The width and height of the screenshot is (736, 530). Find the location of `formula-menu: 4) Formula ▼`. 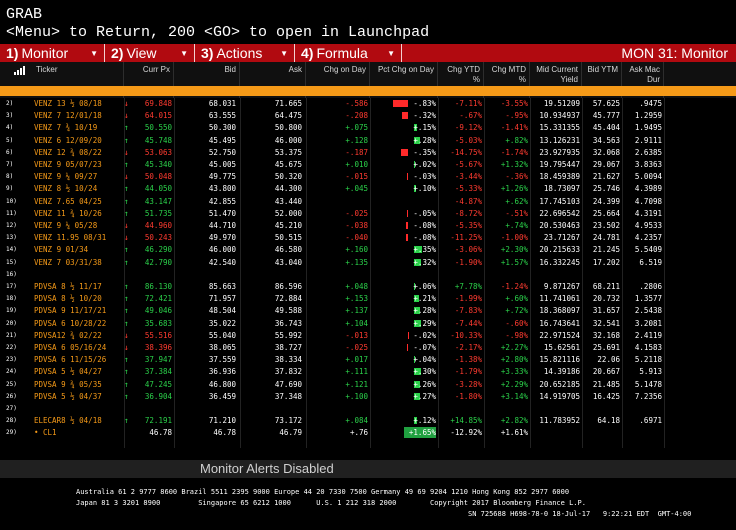

formula-menu: 4) Formula ▼ is located at coordinates (348, 53).